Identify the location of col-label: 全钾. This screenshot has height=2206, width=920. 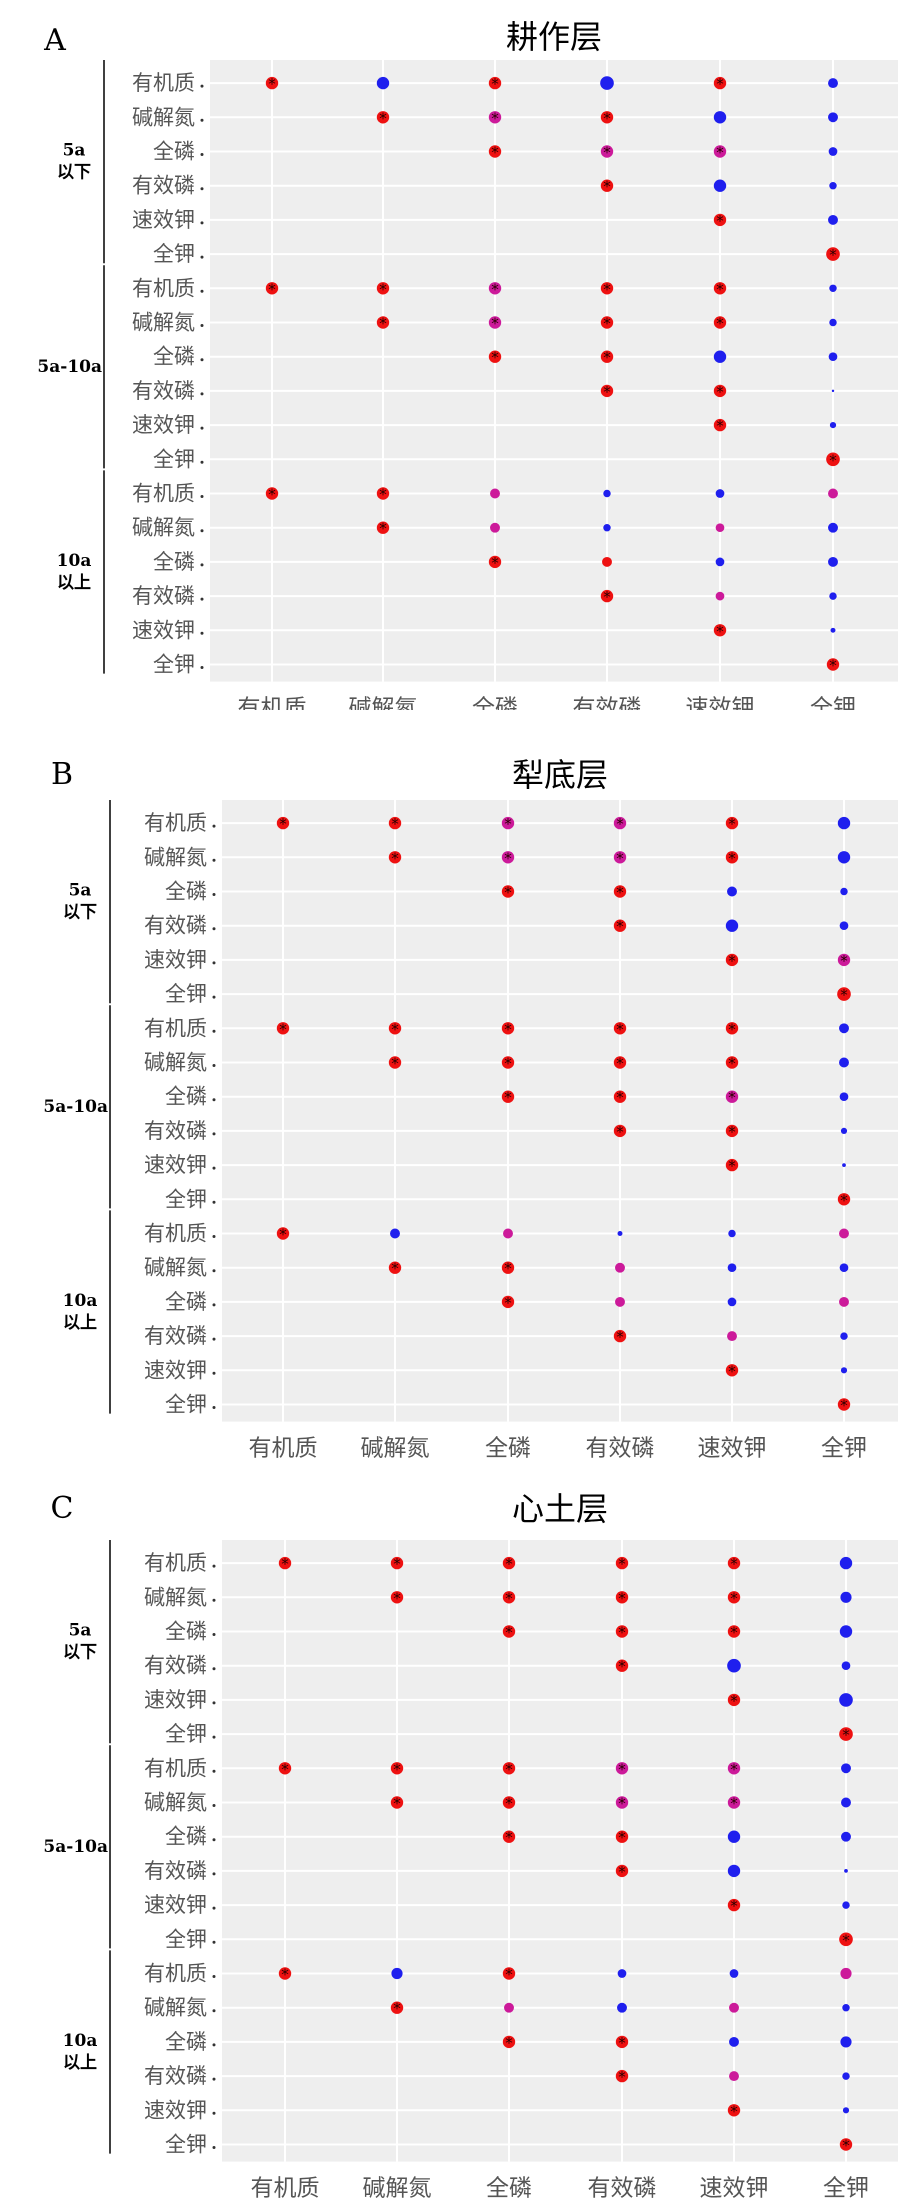
(846, 2189).